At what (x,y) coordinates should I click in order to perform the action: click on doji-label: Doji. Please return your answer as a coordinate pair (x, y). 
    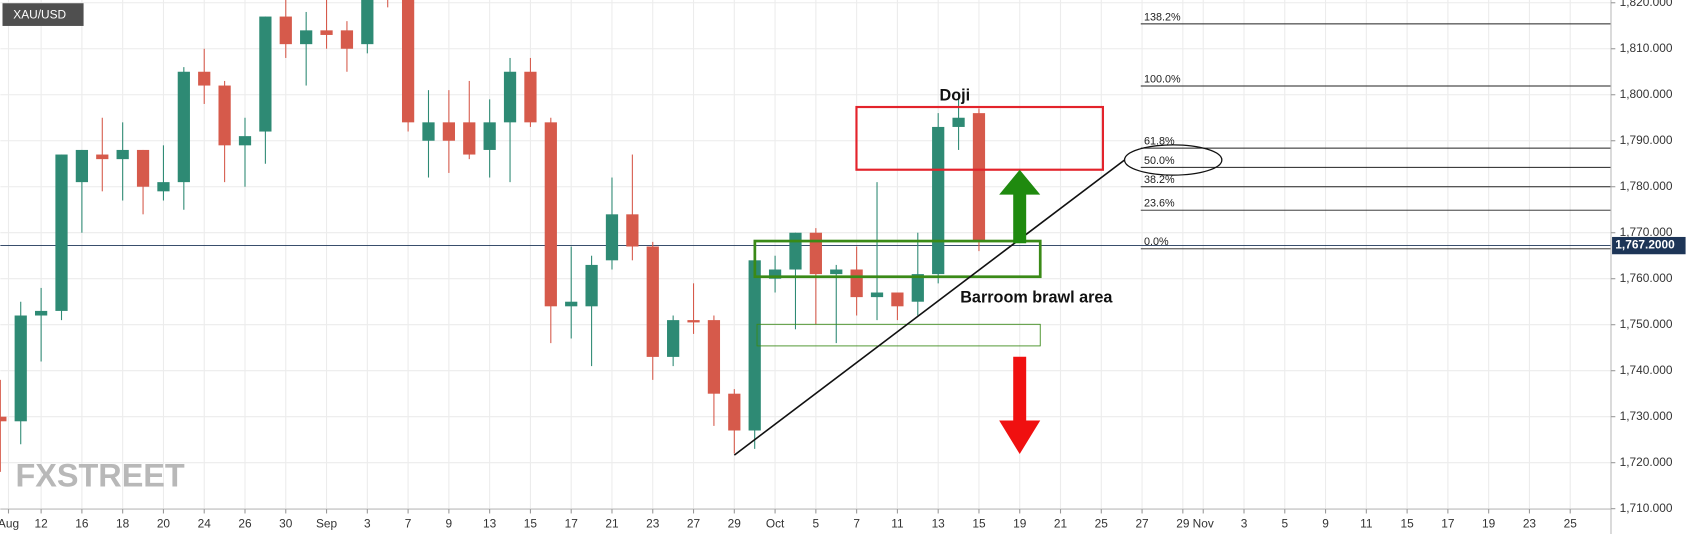
    Looking at the image, I should click on (955, 95).